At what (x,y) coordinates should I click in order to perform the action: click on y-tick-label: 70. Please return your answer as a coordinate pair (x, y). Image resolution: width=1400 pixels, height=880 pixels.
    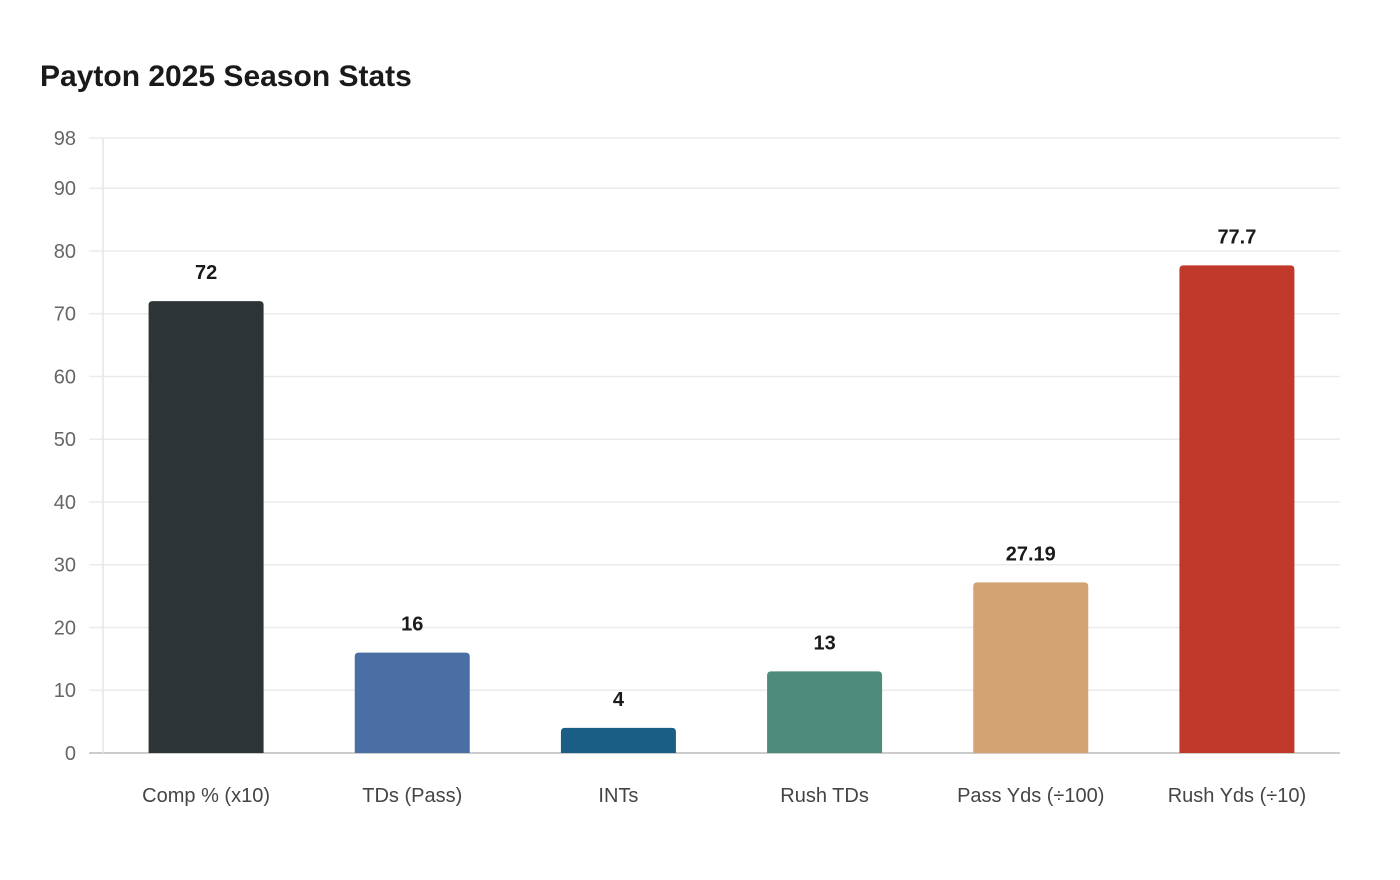
    Looking at the image, I should click on (65, 315).